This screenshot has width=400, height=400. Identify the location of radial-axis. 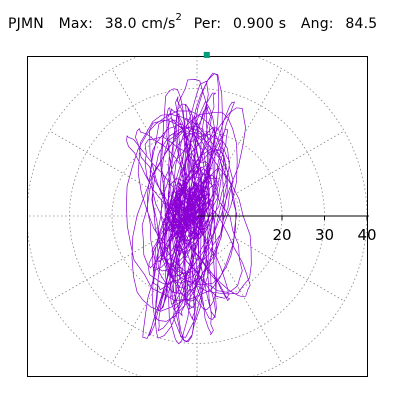
(283, 217).